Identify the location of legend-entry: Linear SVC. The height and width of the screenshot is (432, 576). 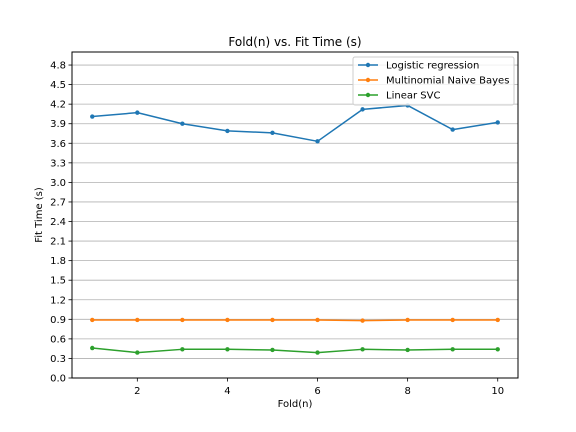
(399, 96).